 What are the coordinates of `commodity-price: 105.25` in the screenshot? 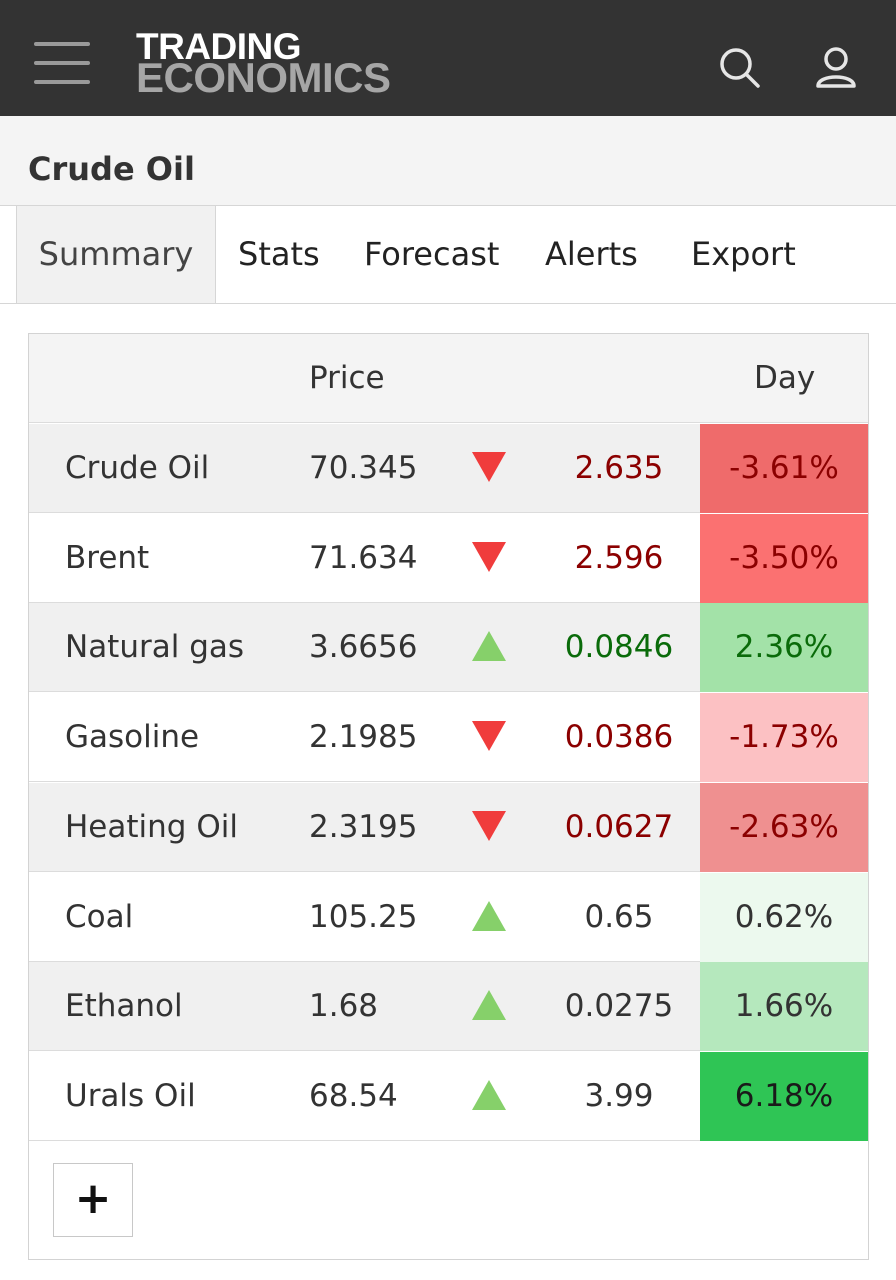 It's located at (363, 916).